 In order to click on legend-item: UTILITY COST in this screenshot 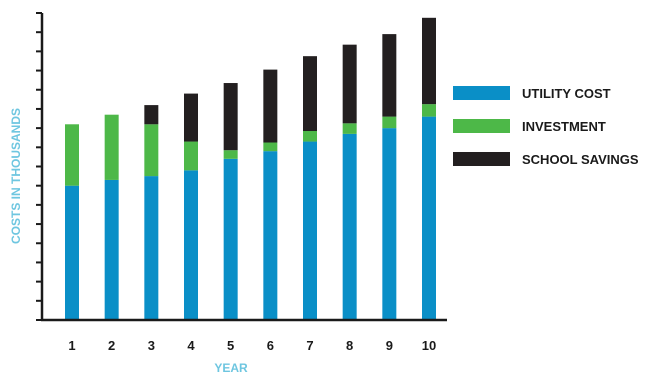, I will do `click(532, 93)`.